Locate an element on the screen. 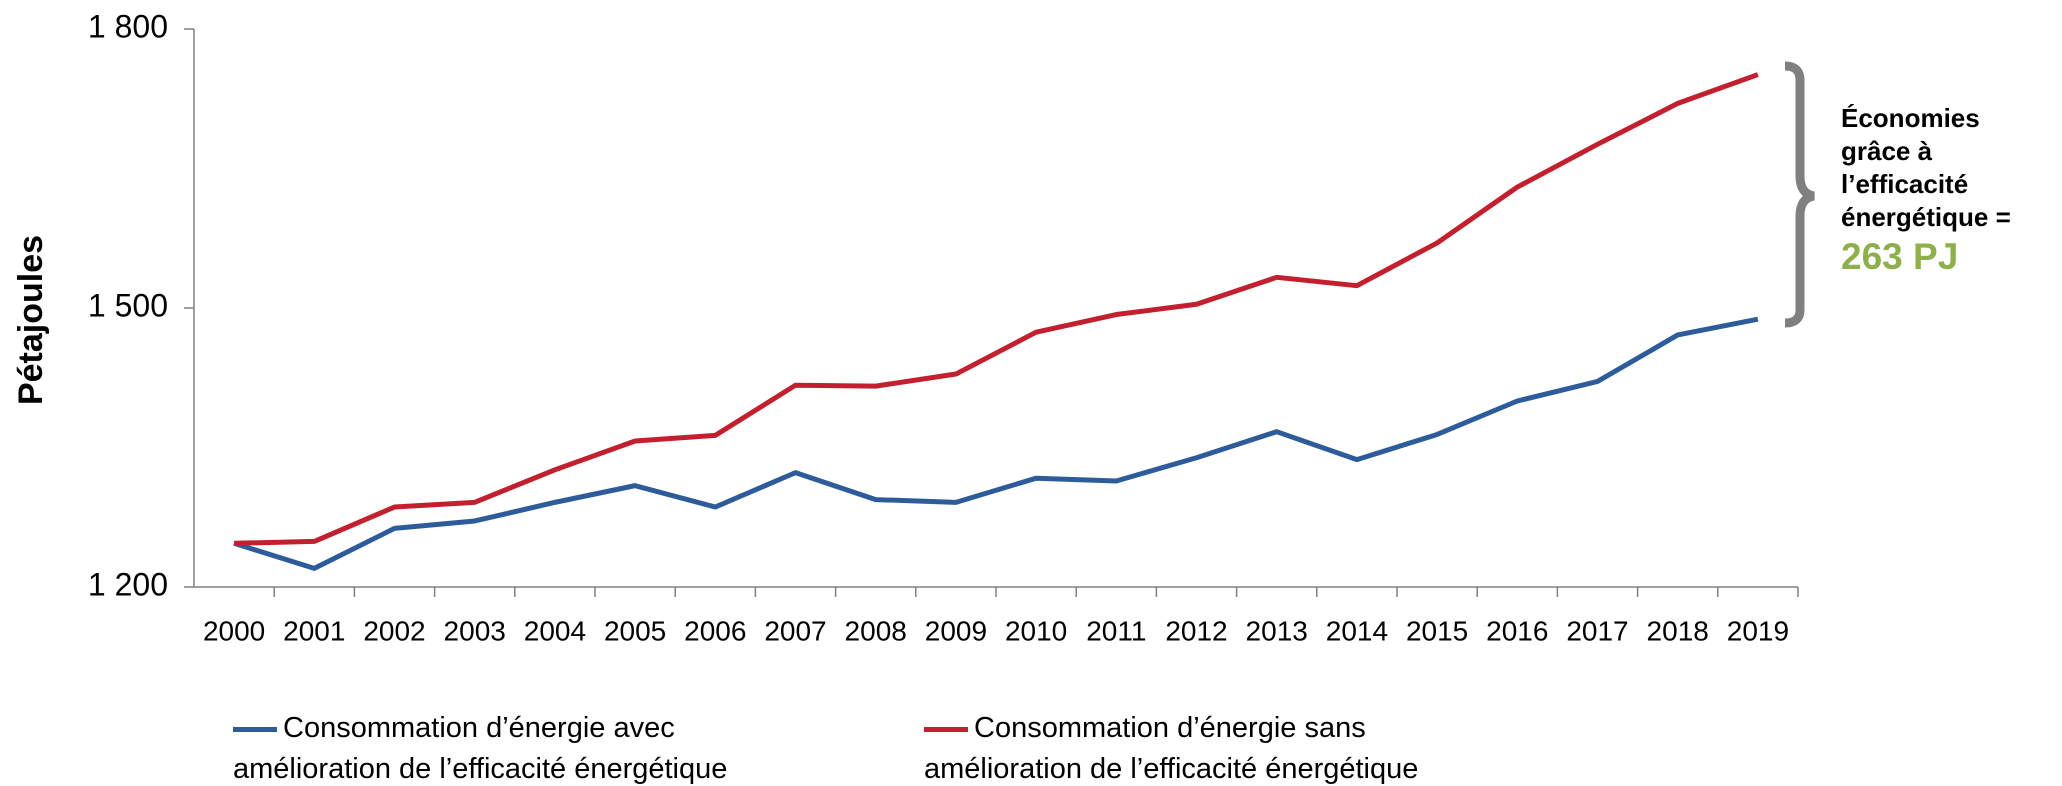 The height and width of the screenshot is (786, 2062). y-tick-label: 1 500 is located at coordinates (128, 305).